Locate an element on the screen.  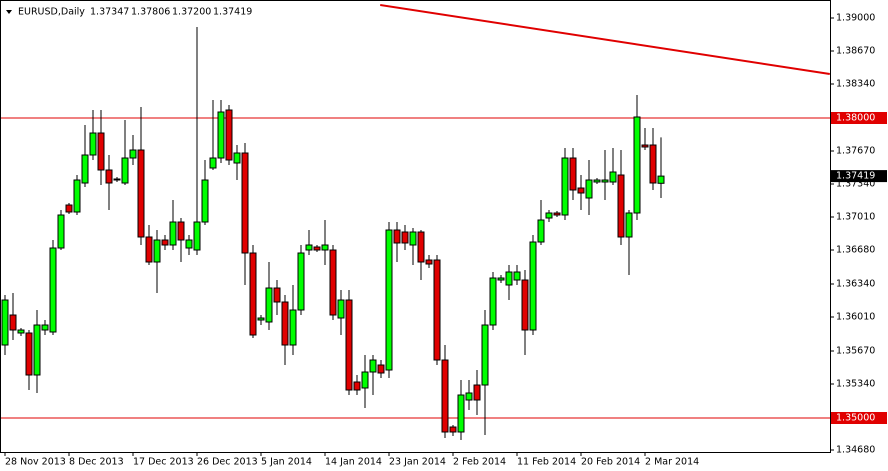
x-tick-label: 26 Dec 2013 is located at coordinates (227, 462).